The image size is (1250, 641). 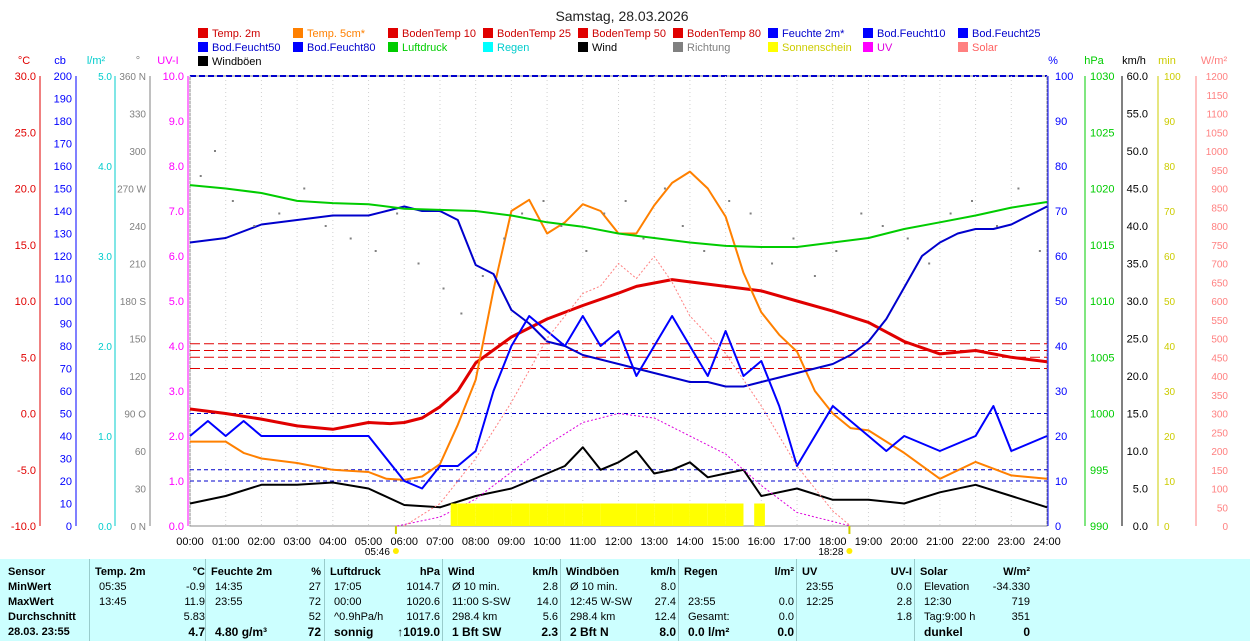 I want to click on series-line-luftdruck, so click(x=618, y=216).